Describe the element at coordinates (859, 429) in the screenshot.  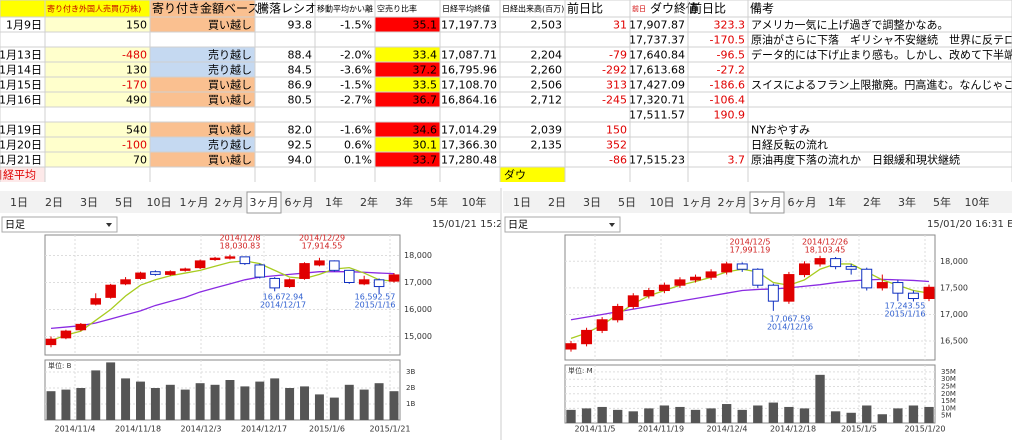
I see `x-tick-label: 2015/1/5` at that location.